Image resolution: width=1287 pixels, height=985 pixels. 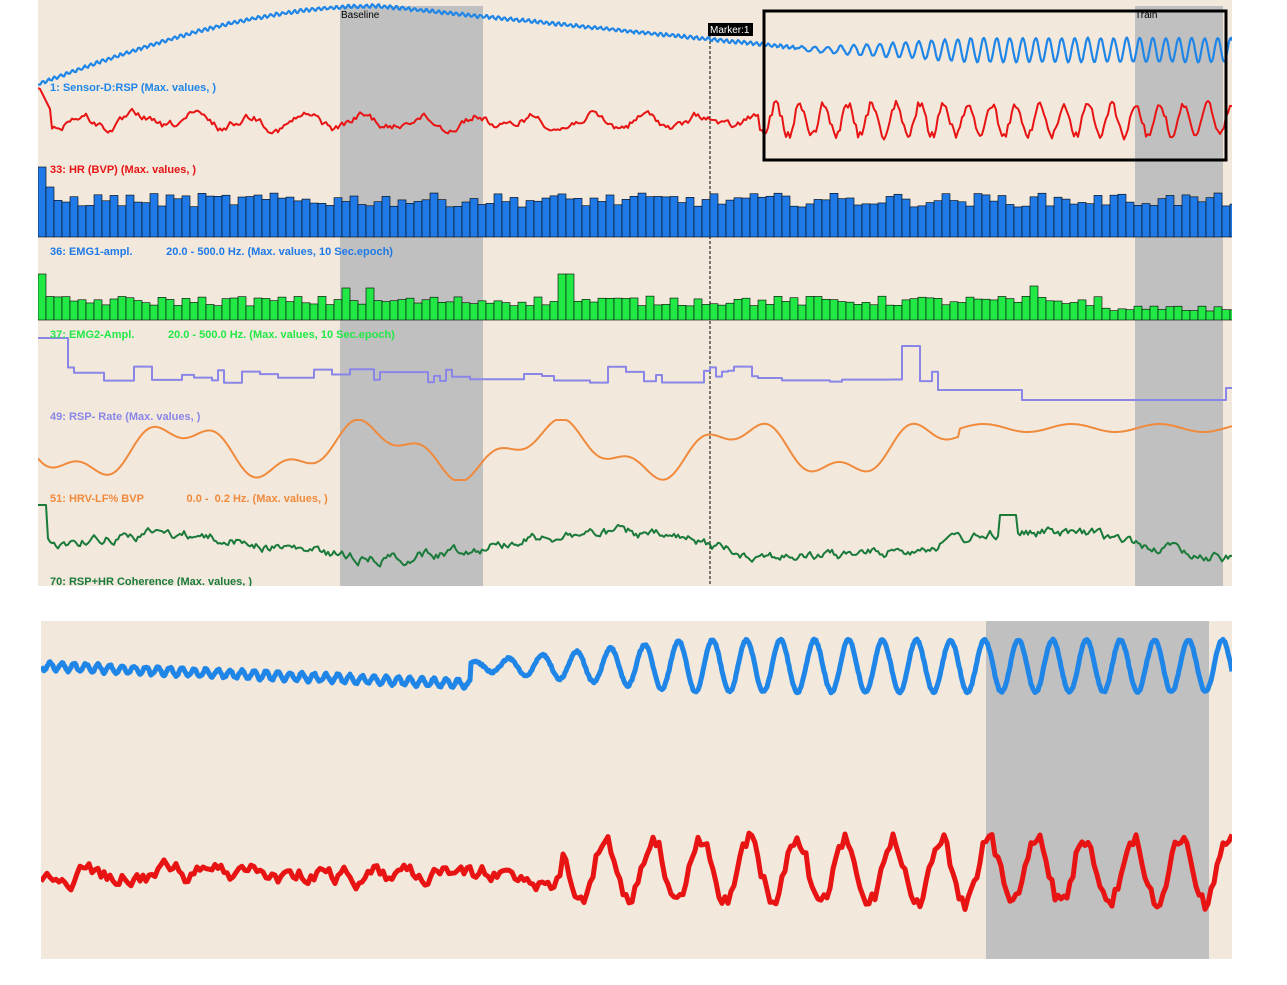 What do you see at coordinates (636, 666) in the screenshot?
I see `zoom-rsp-series-line` at bounding box center [636, 666].